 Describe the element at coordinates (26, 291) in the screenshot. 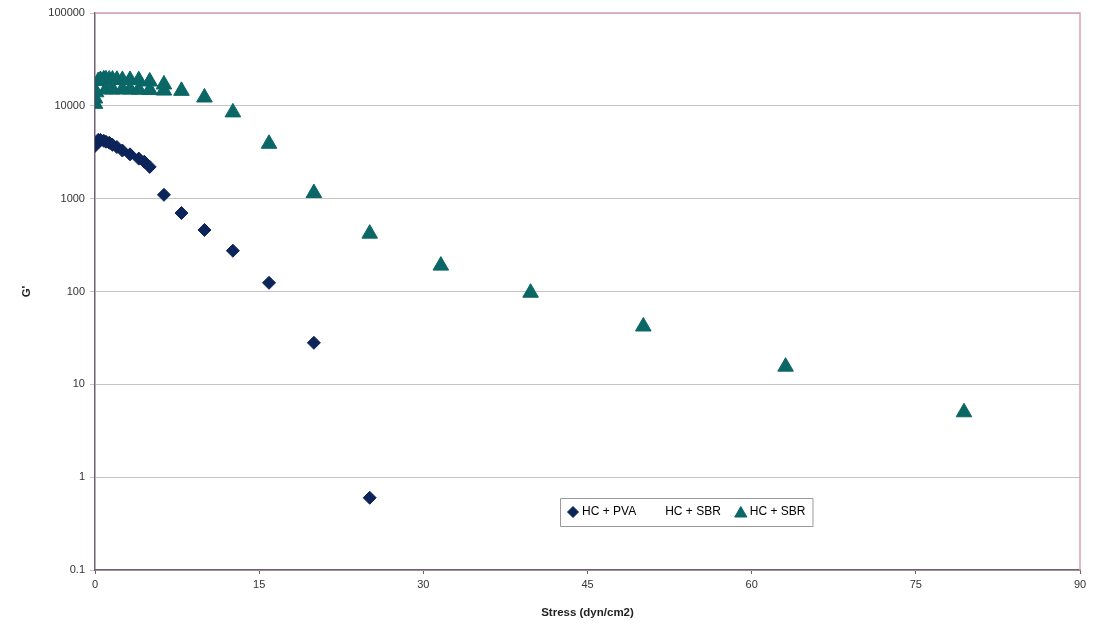

I see `y-axis-title: G'` at that location.